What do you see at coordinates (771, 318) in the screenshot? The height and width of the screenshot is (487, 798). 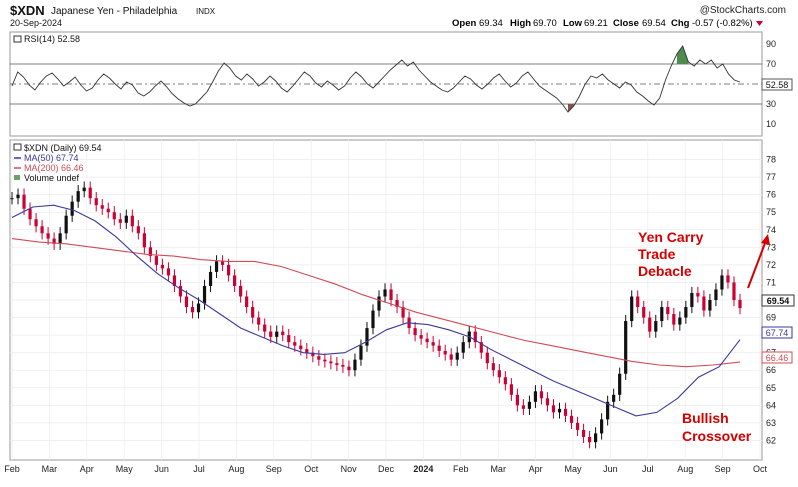 I see `price-tick-label: 69` at bounding box center [771, 318].